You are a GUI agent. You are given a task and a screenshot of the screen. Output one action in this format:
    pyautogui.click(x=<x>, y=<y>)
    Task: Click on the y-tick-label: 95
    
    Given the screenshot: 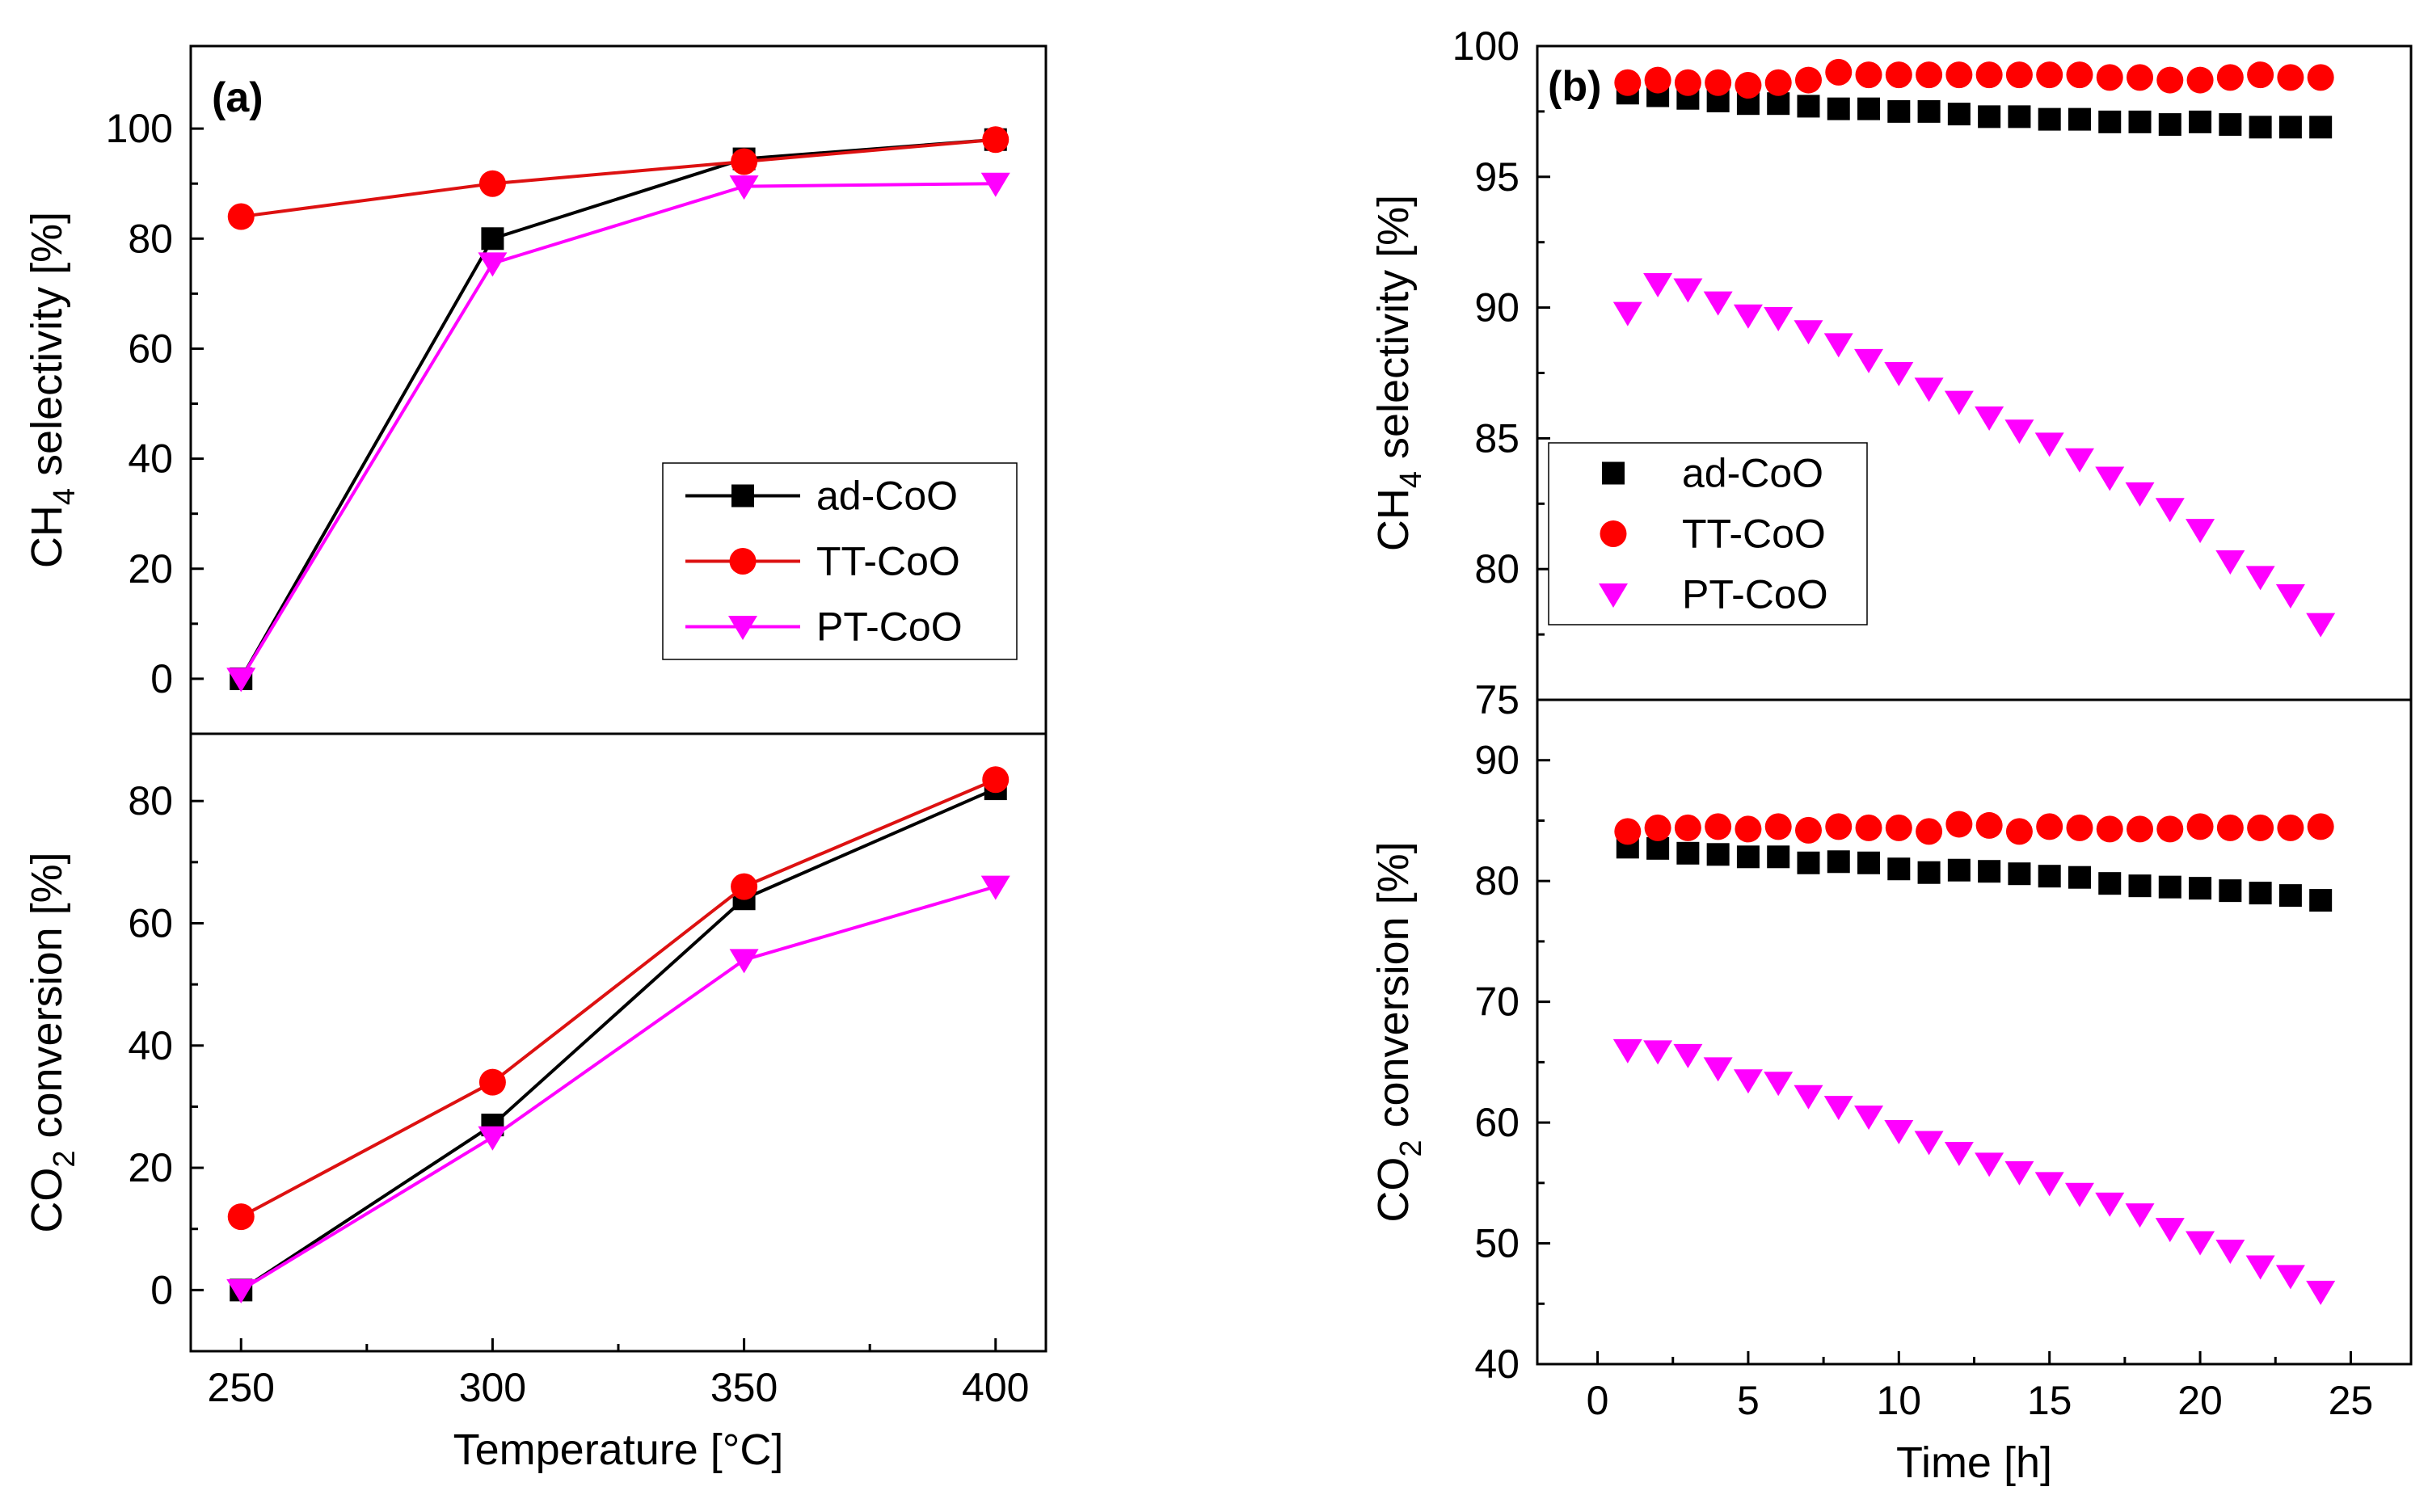 What is the action you would take?
    pyautogui.click(x=1497, y=177)
    